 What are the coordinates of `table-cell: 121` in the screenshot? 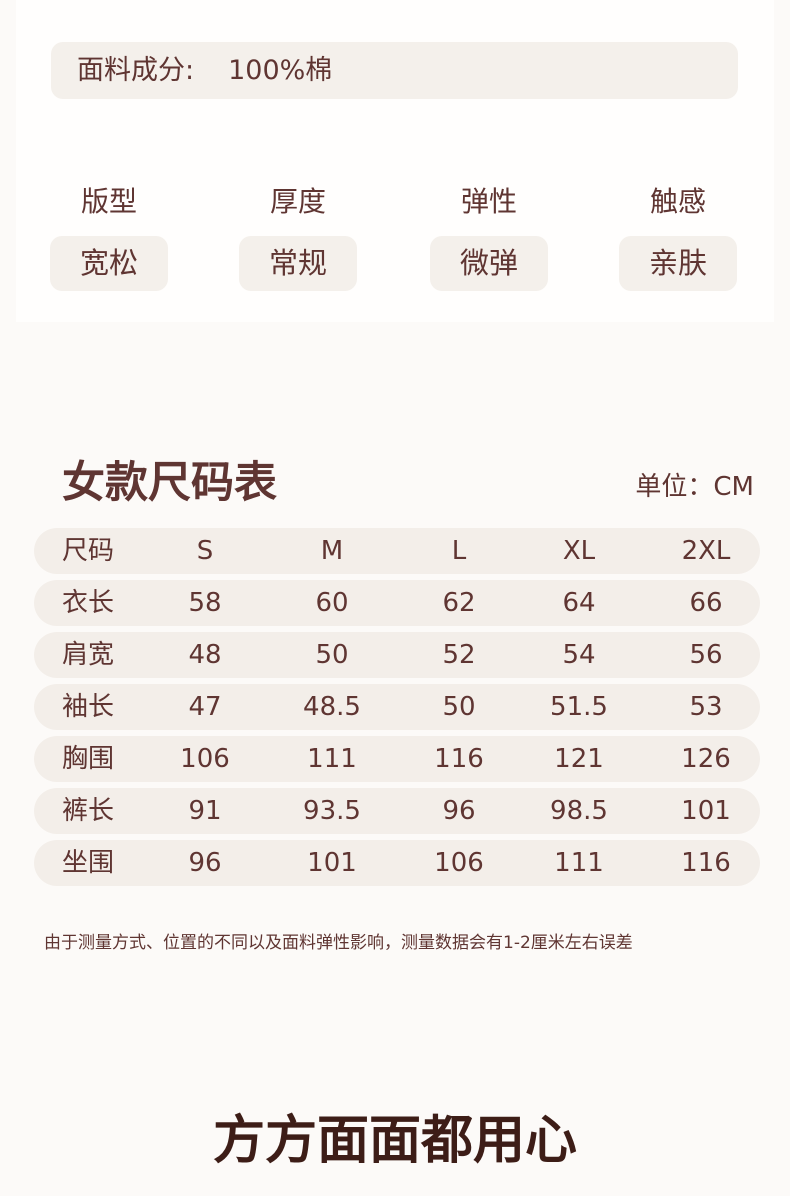 It's located at (579, 759).